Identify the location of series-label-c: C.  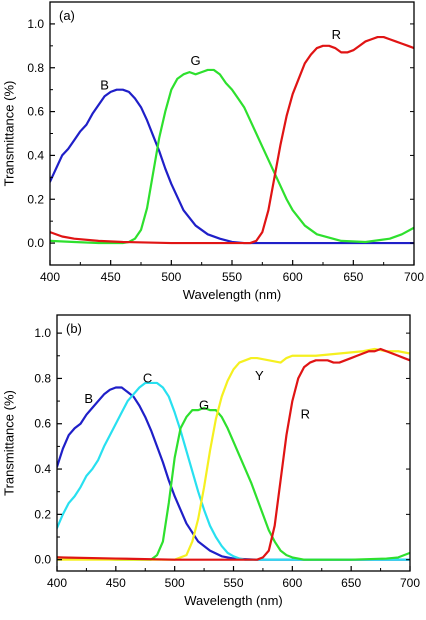
(147, 377).